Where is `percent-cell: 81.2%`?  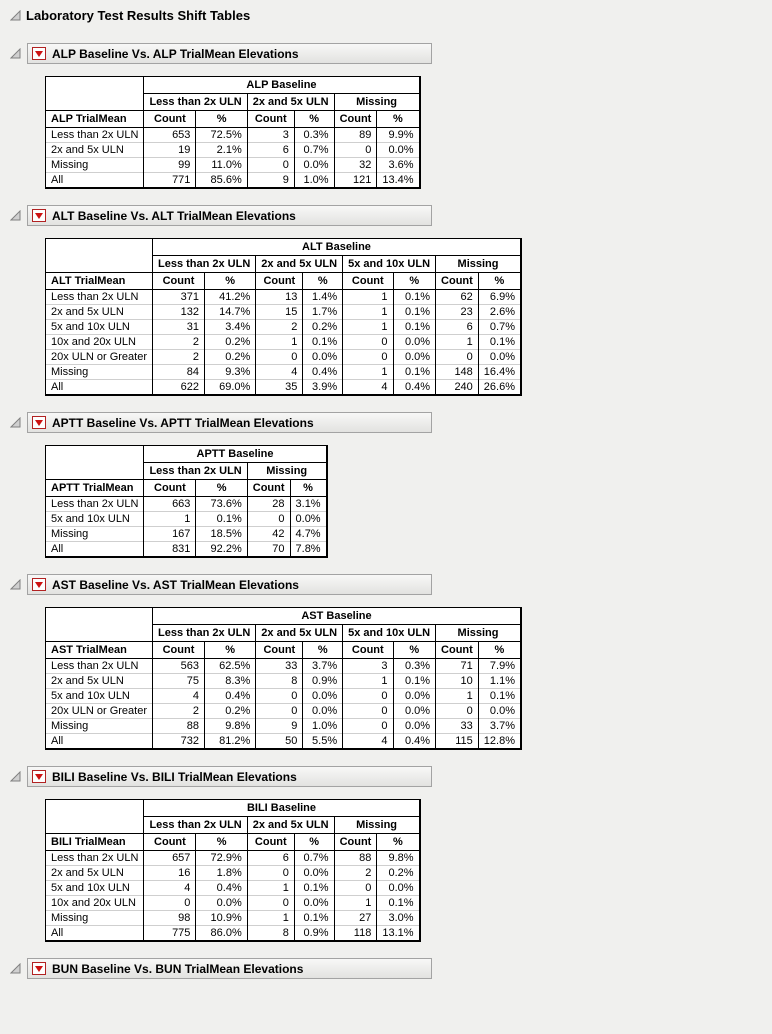
percent-cell: 81.2% is located at coordinates (230, 741).